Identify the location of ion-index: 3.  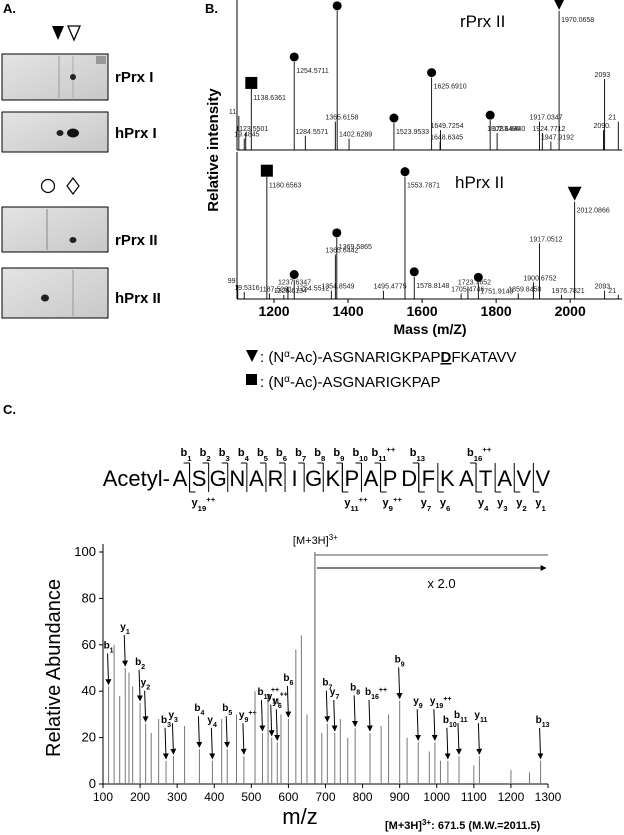
(176, 720).